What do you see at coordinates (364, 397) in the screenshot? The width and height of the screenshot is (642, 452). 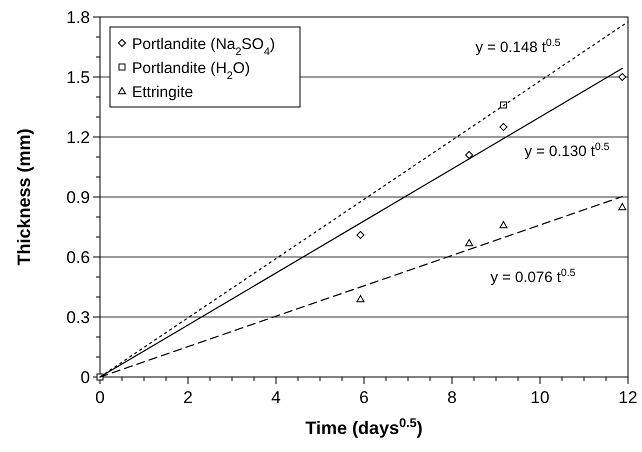 I see `x-tick-label: 6` at bounding box center [364, 397].